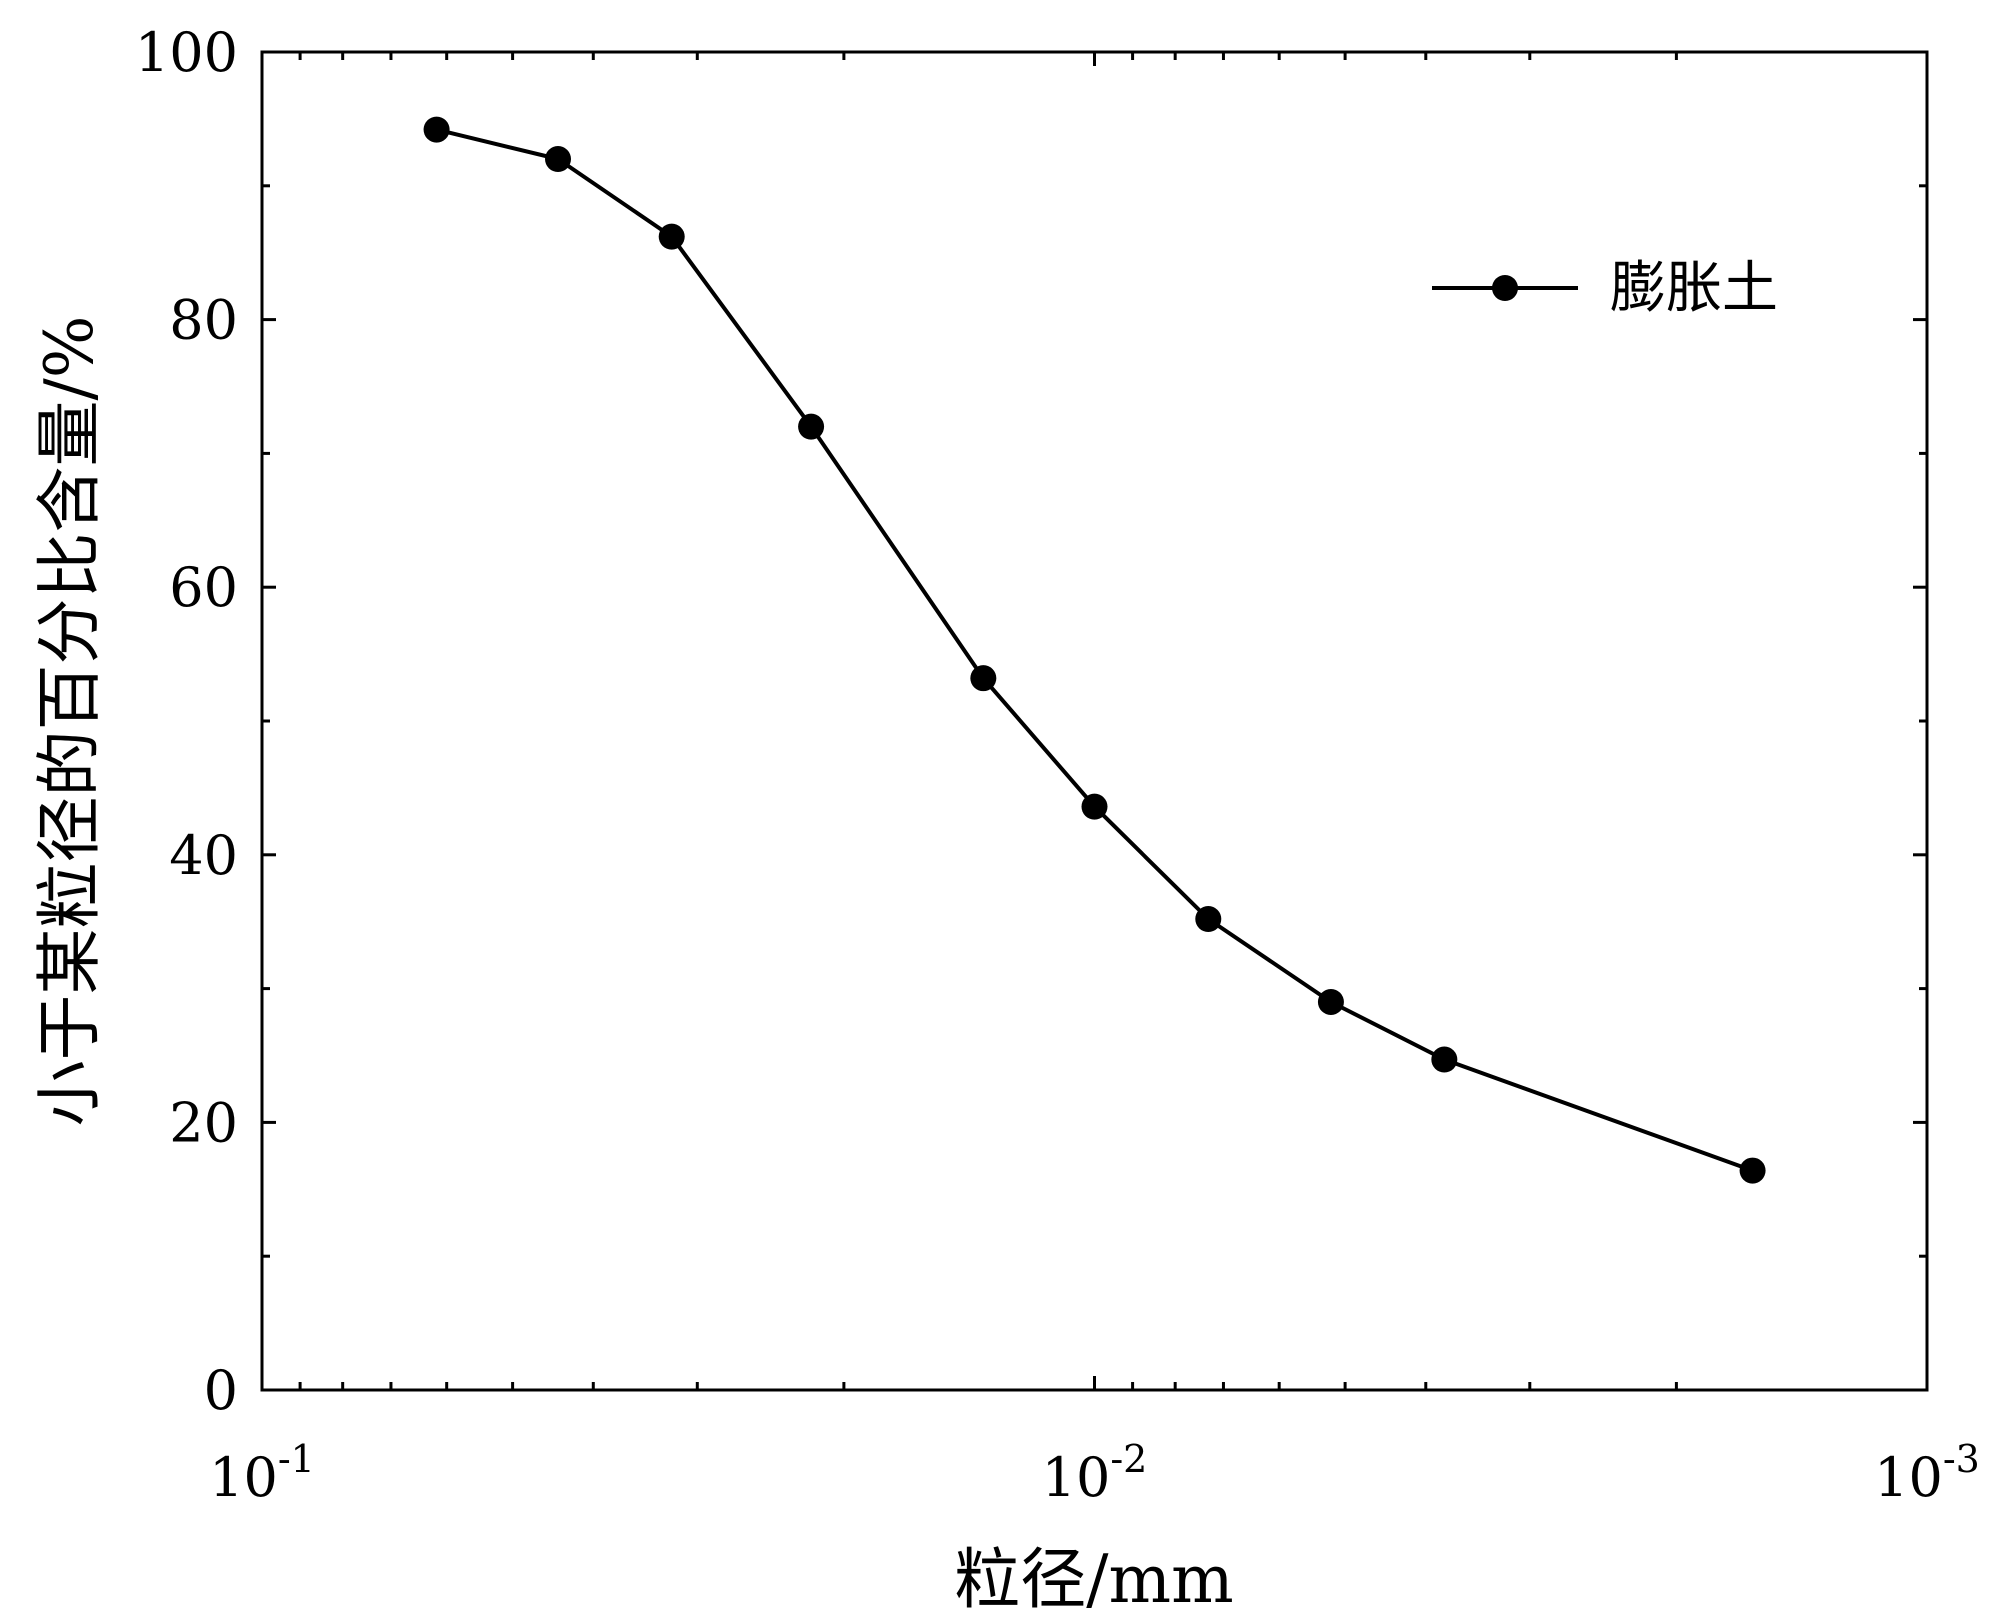  Describe the element at coordinates (69, 721) in the screenshot. I see `y-axis-title: 小于某粒径的百分比含量/%` at that location.